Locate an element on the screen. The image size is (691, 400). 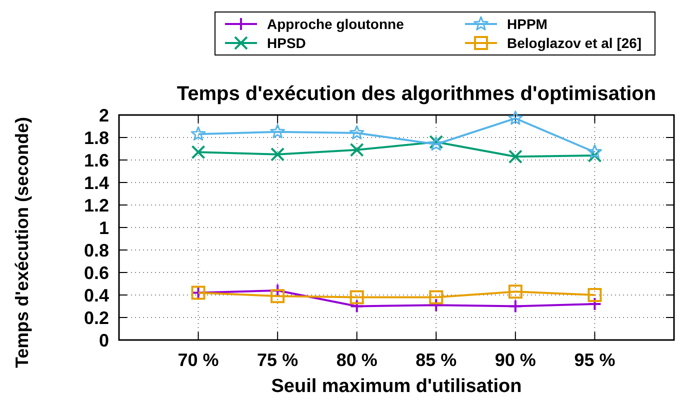
y-tick-label: 1.2 is located at coordinates (96, 205).